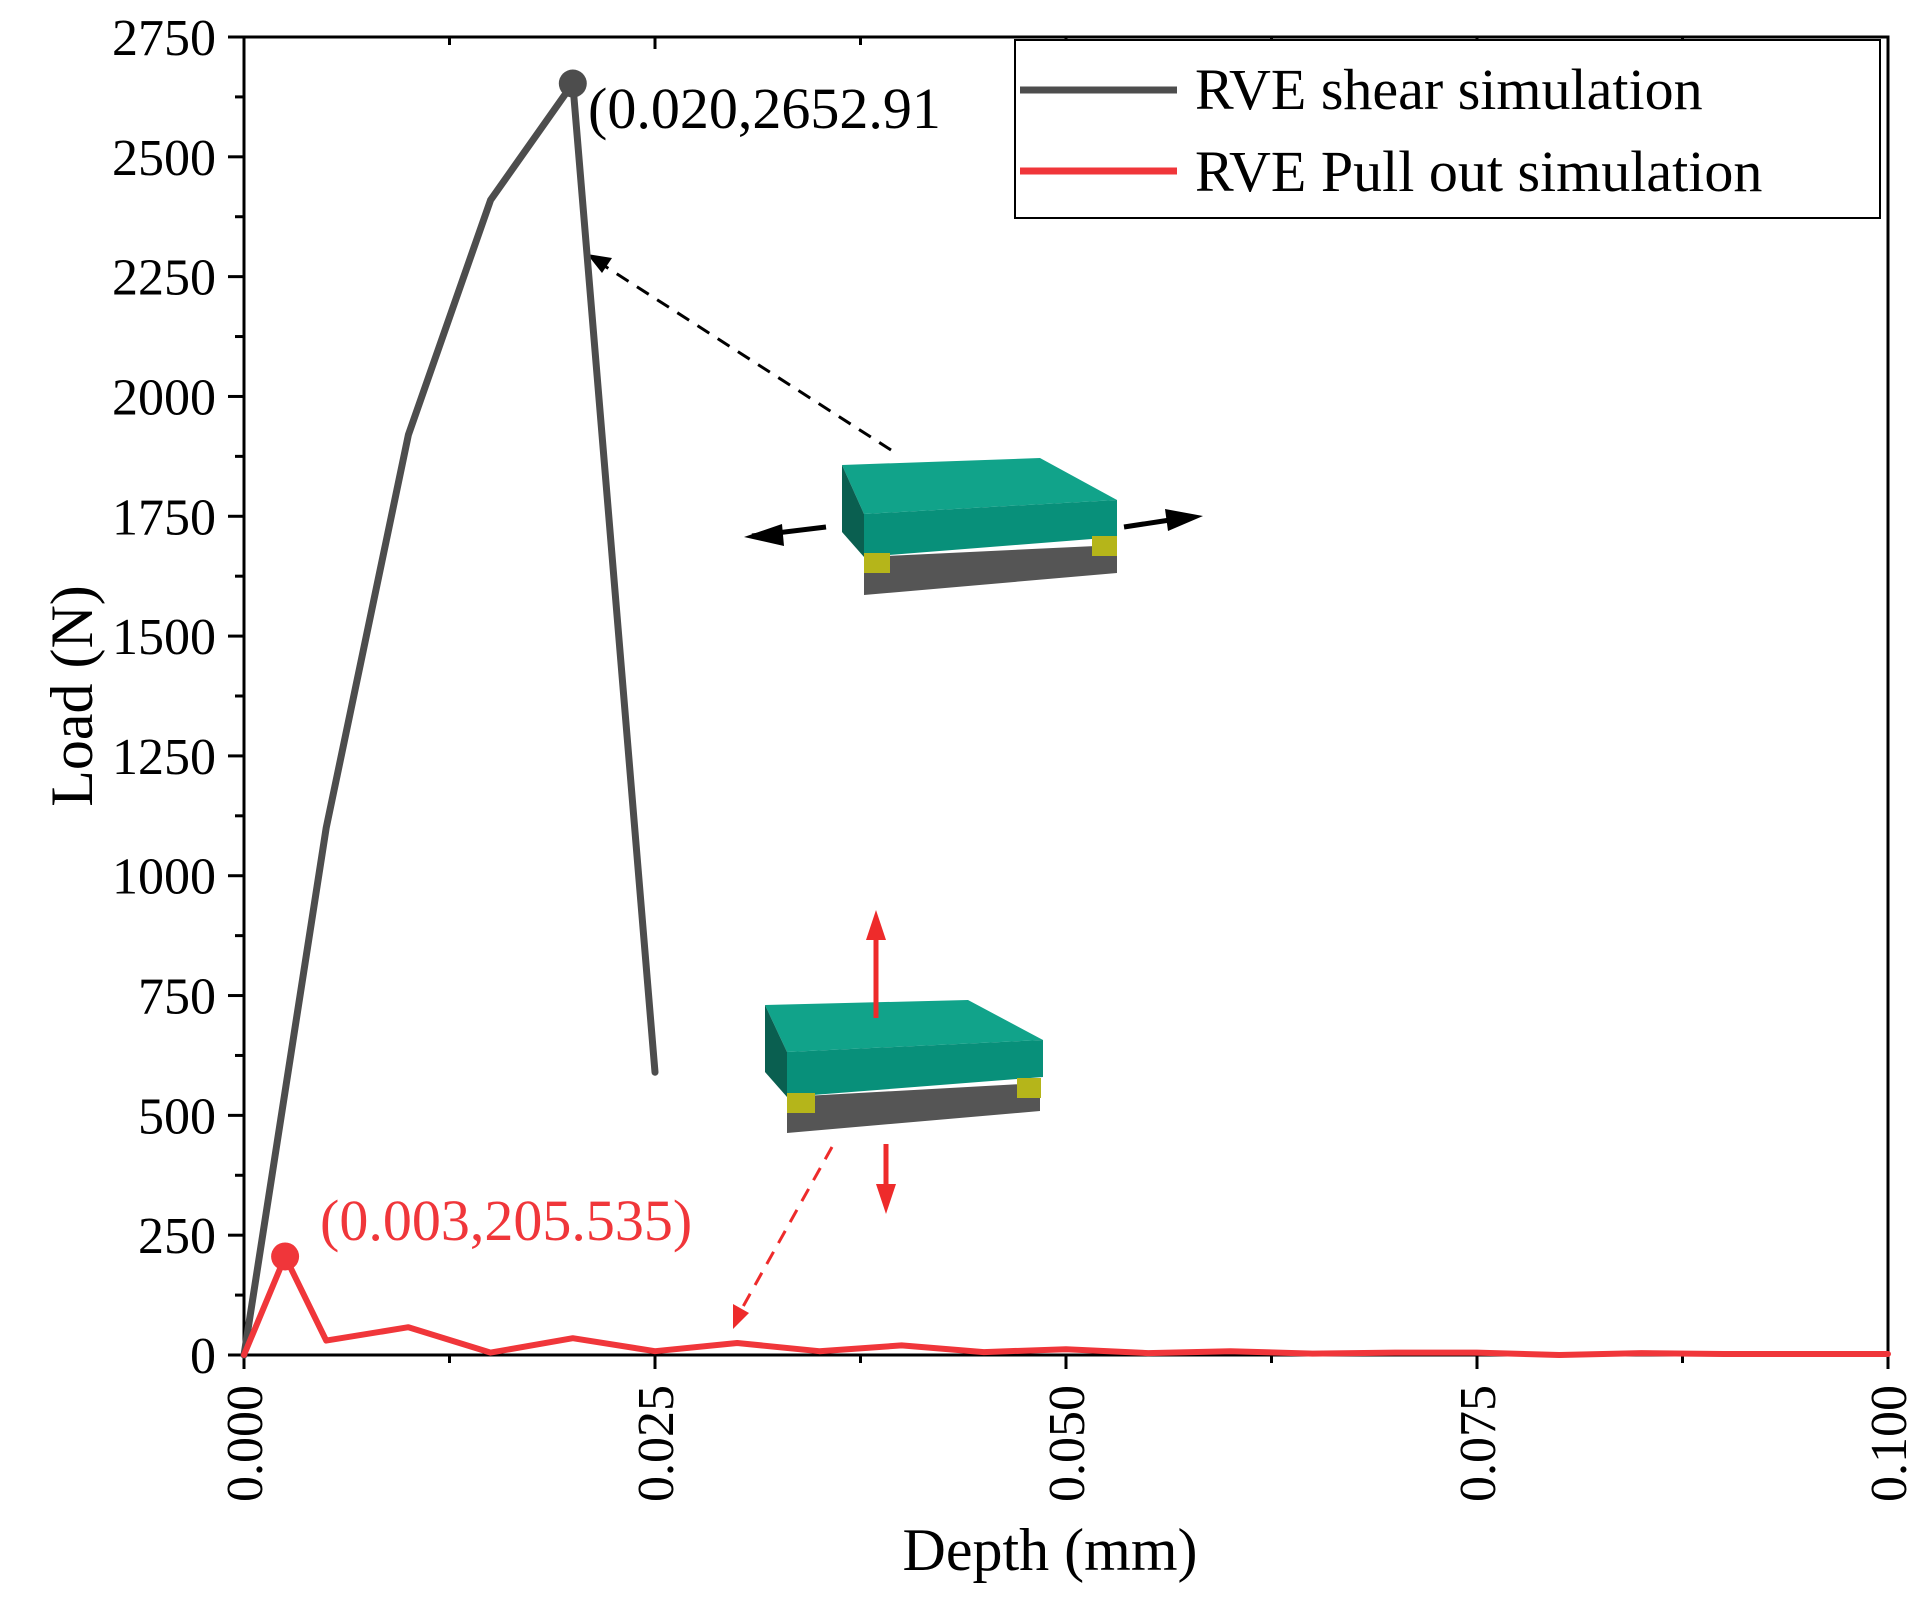  What do you see at coordinates (764, 535) in the screenshot?
I see `shear-arrow-left-head` at bounding box center [764, 535].